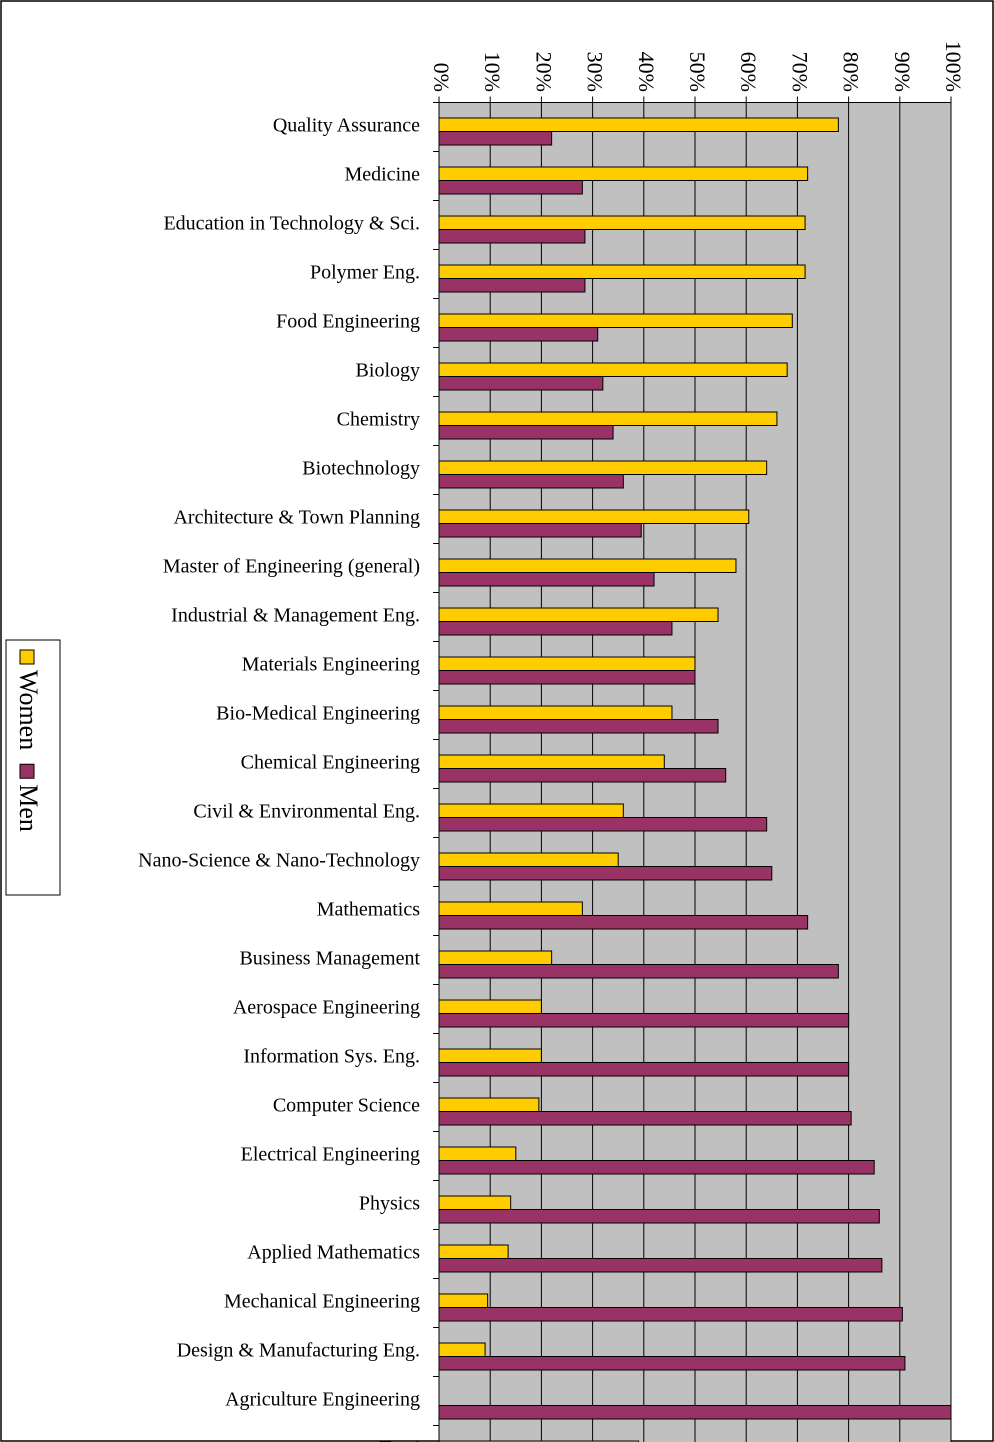 The width and height of the screenshot is (994, 1442). What do you see at coordinates (318, 714) in the screenshot?
I see `y-tick-label: Bio-Medical Engineering` at bounding box center [318, 714].